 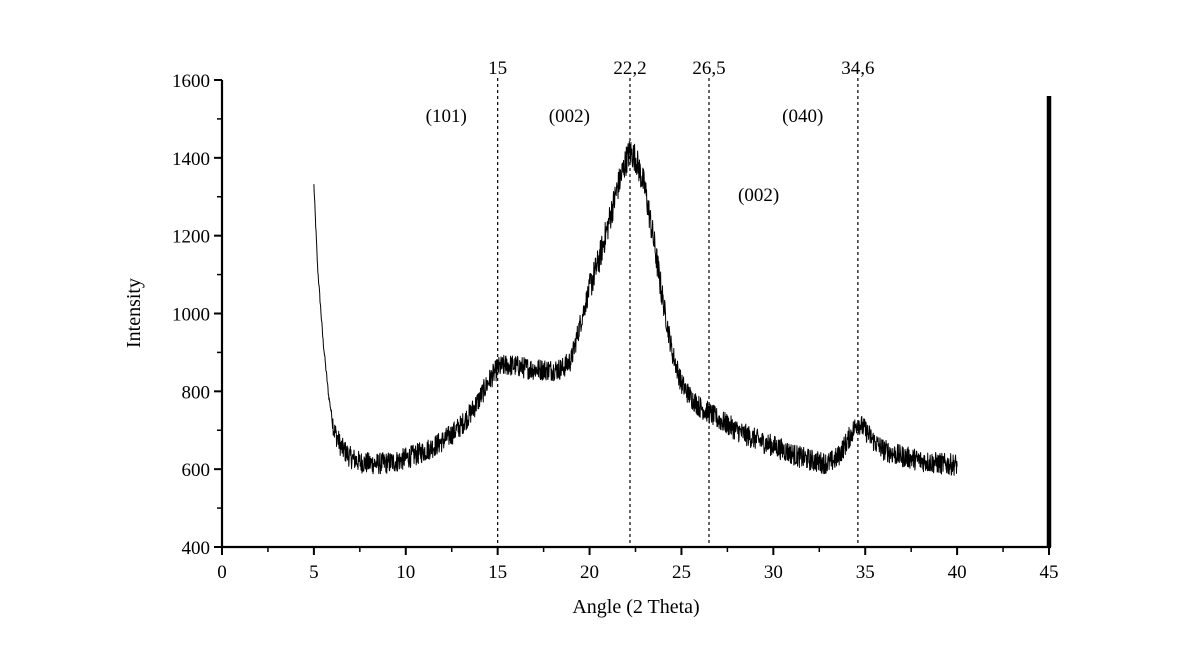 I want to click on miller-index-label: (101), so click(x=446, y=116).